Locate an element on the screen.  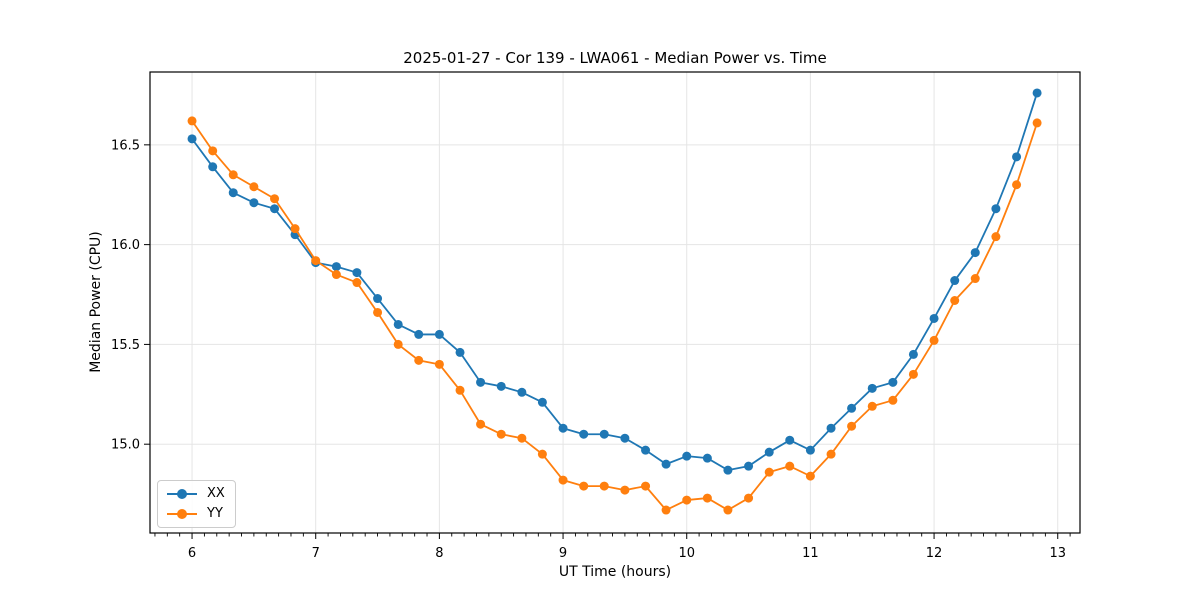
legend-yy-marker-icon is located at coordinates (182, 514).